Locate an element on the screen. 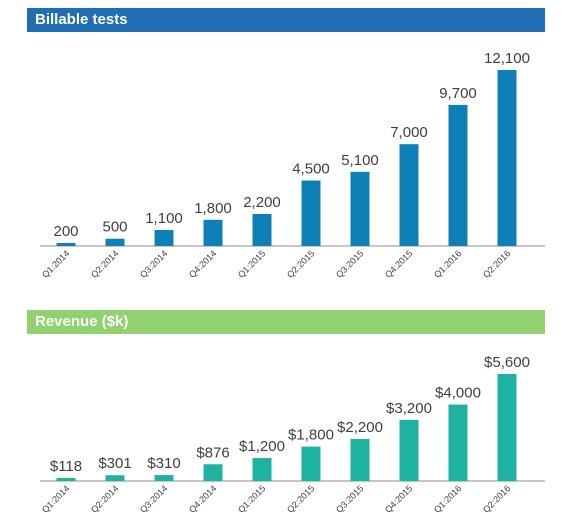 This screenshot has height=528, width=580. revenue-title: Revenue ($k) is located at coordinates (286, 322).